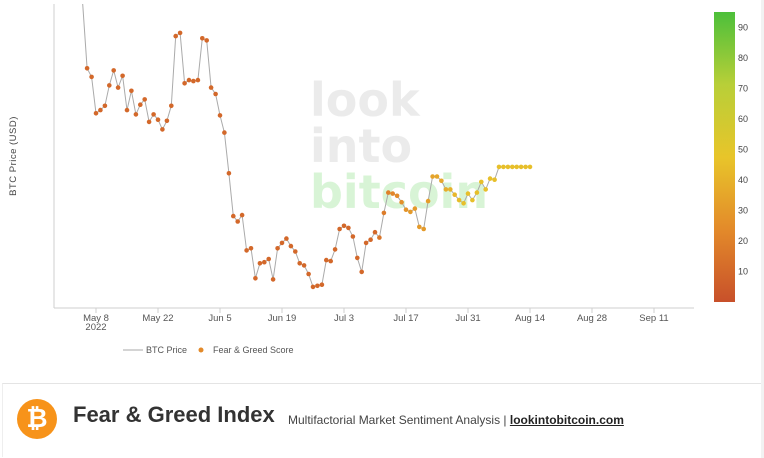 This screenshot has width=764, height=458. I want to click on lookintobitcoin-link: lookintobitcoin.com, so click(566, 420).